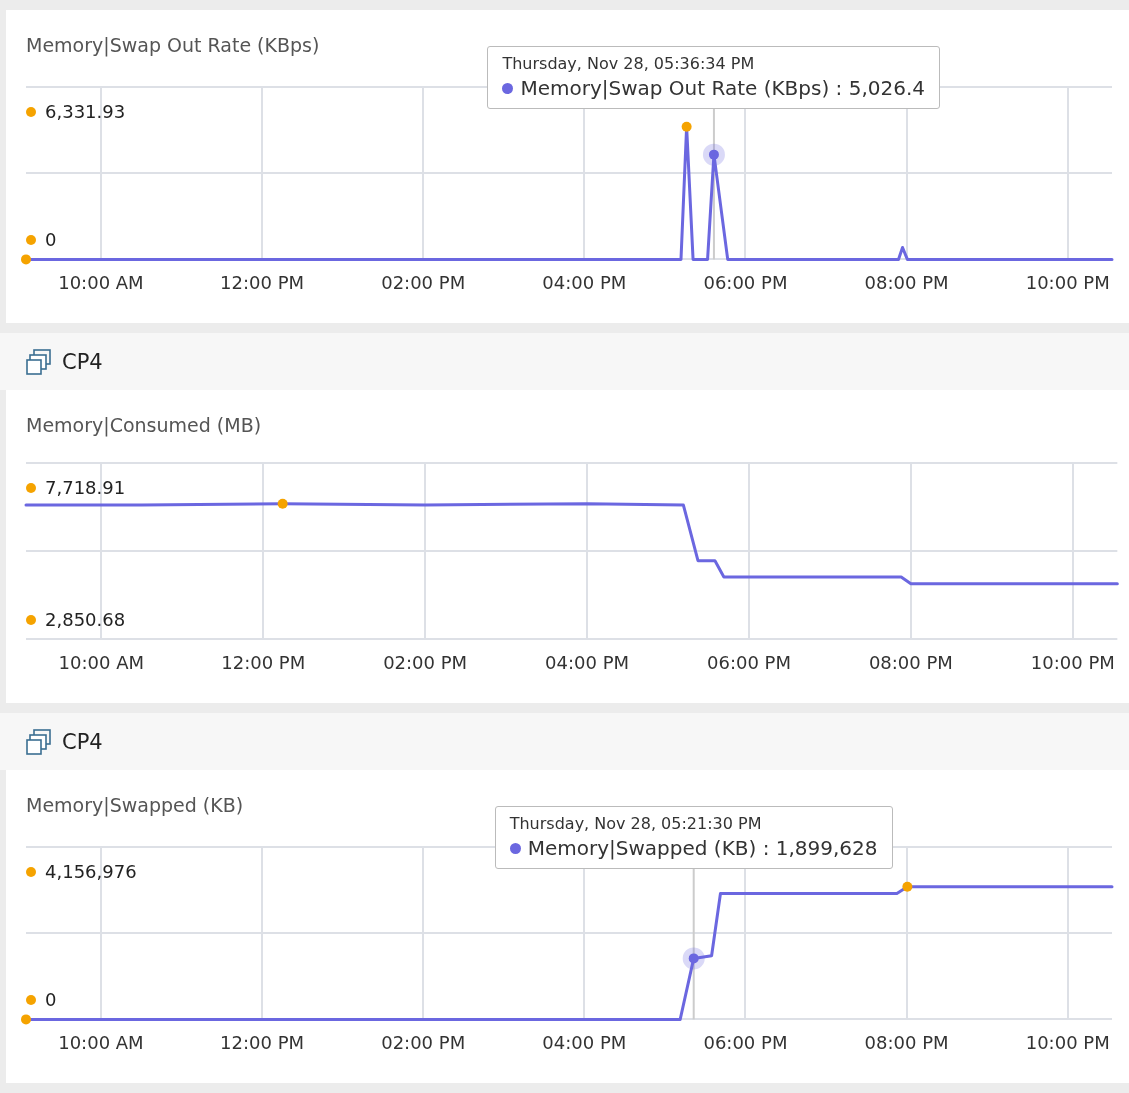 The width and height of the screenshot is (1129, 1093). What do you see at coordinates (714, 77) in the screenshot?
I see `text: Thursday, Nov 28, 05:36:34 PM Memory|Swap Out Rate (KBps) : 5,026.4` at bounding box center [714, 77].